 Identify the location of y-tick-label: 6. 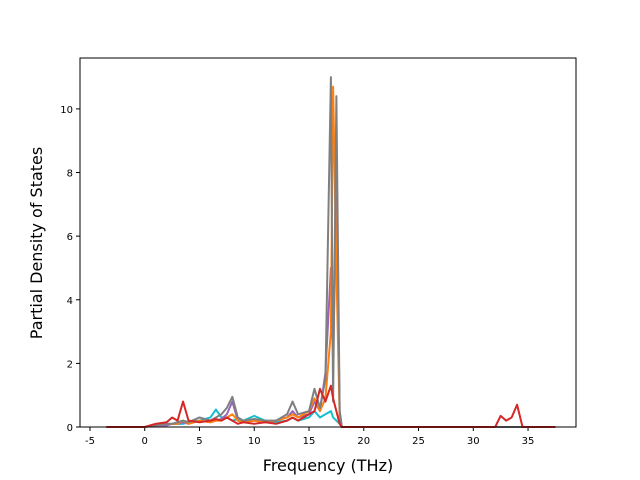
(70, 237).